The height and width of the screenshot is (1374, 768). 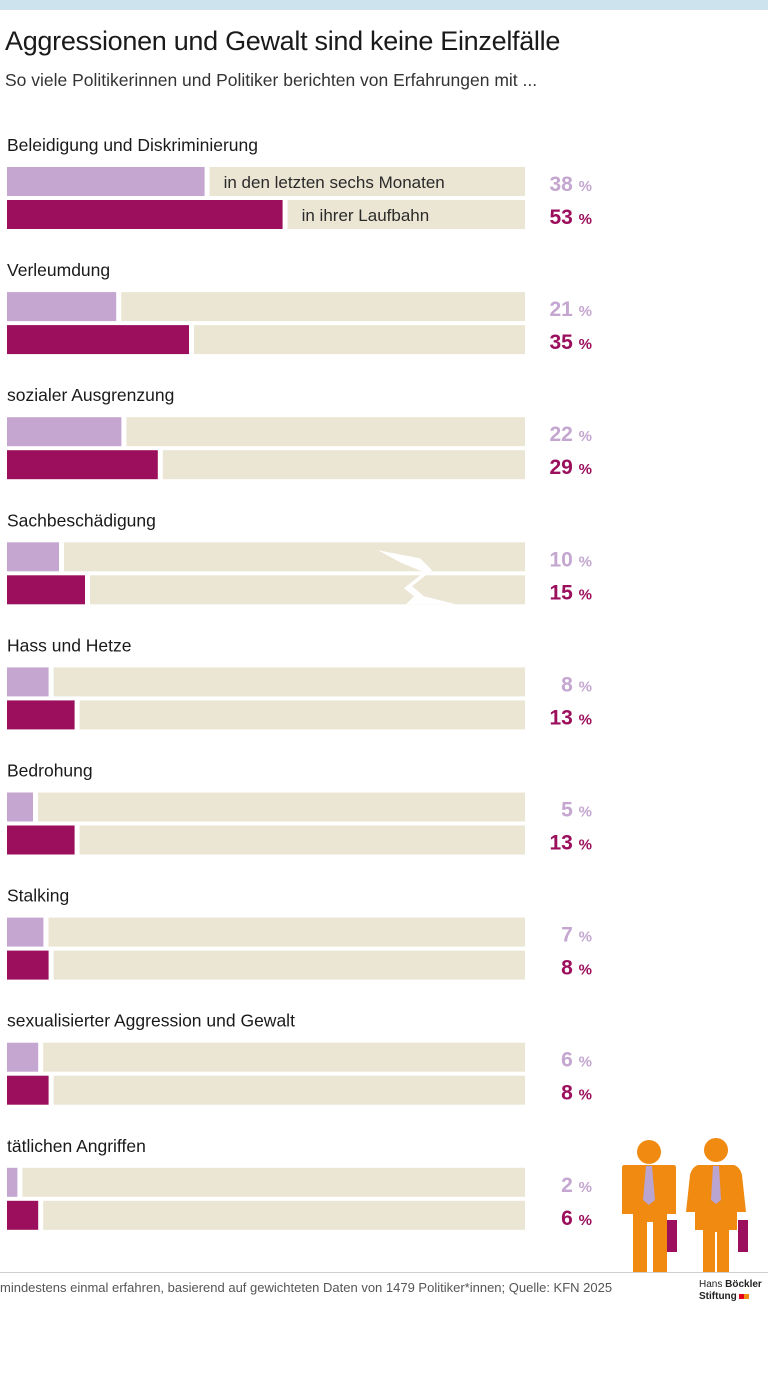 What do you see at coordinates (417, 577) in the screenshot?
I see `crack-graphic` at bounding box center [417, 577].